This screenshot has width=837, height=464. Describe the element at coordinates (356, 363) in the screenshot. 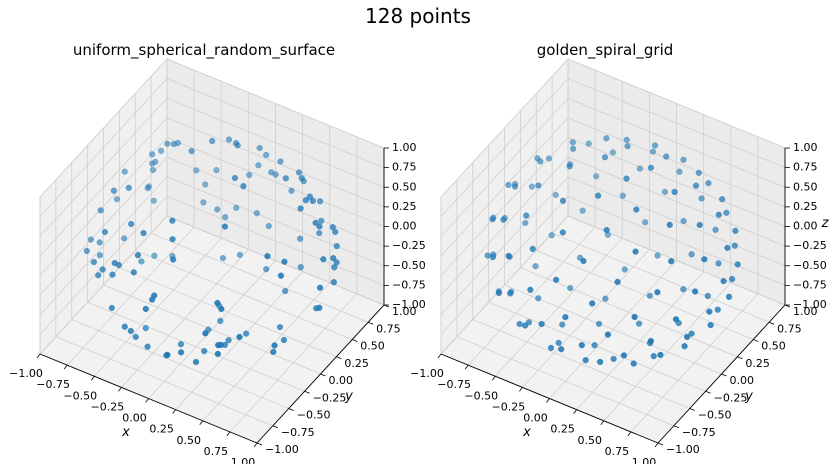

I see `y-tick-label: 0.25` at that location.